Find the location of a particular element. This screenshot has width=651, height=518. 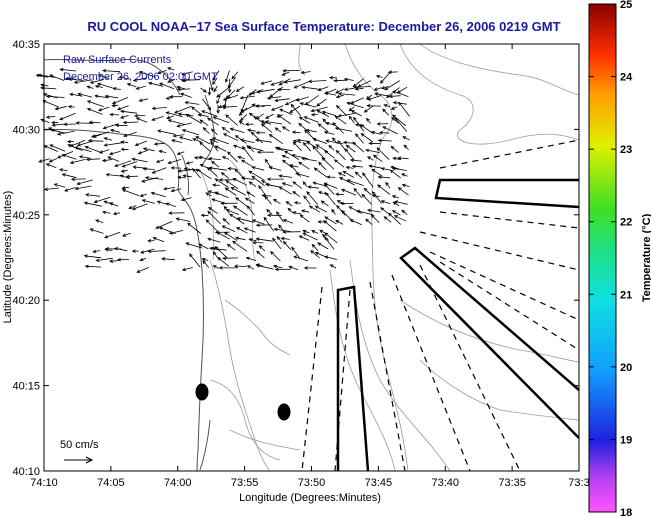

marker-north is located at coordinates (202, 392).